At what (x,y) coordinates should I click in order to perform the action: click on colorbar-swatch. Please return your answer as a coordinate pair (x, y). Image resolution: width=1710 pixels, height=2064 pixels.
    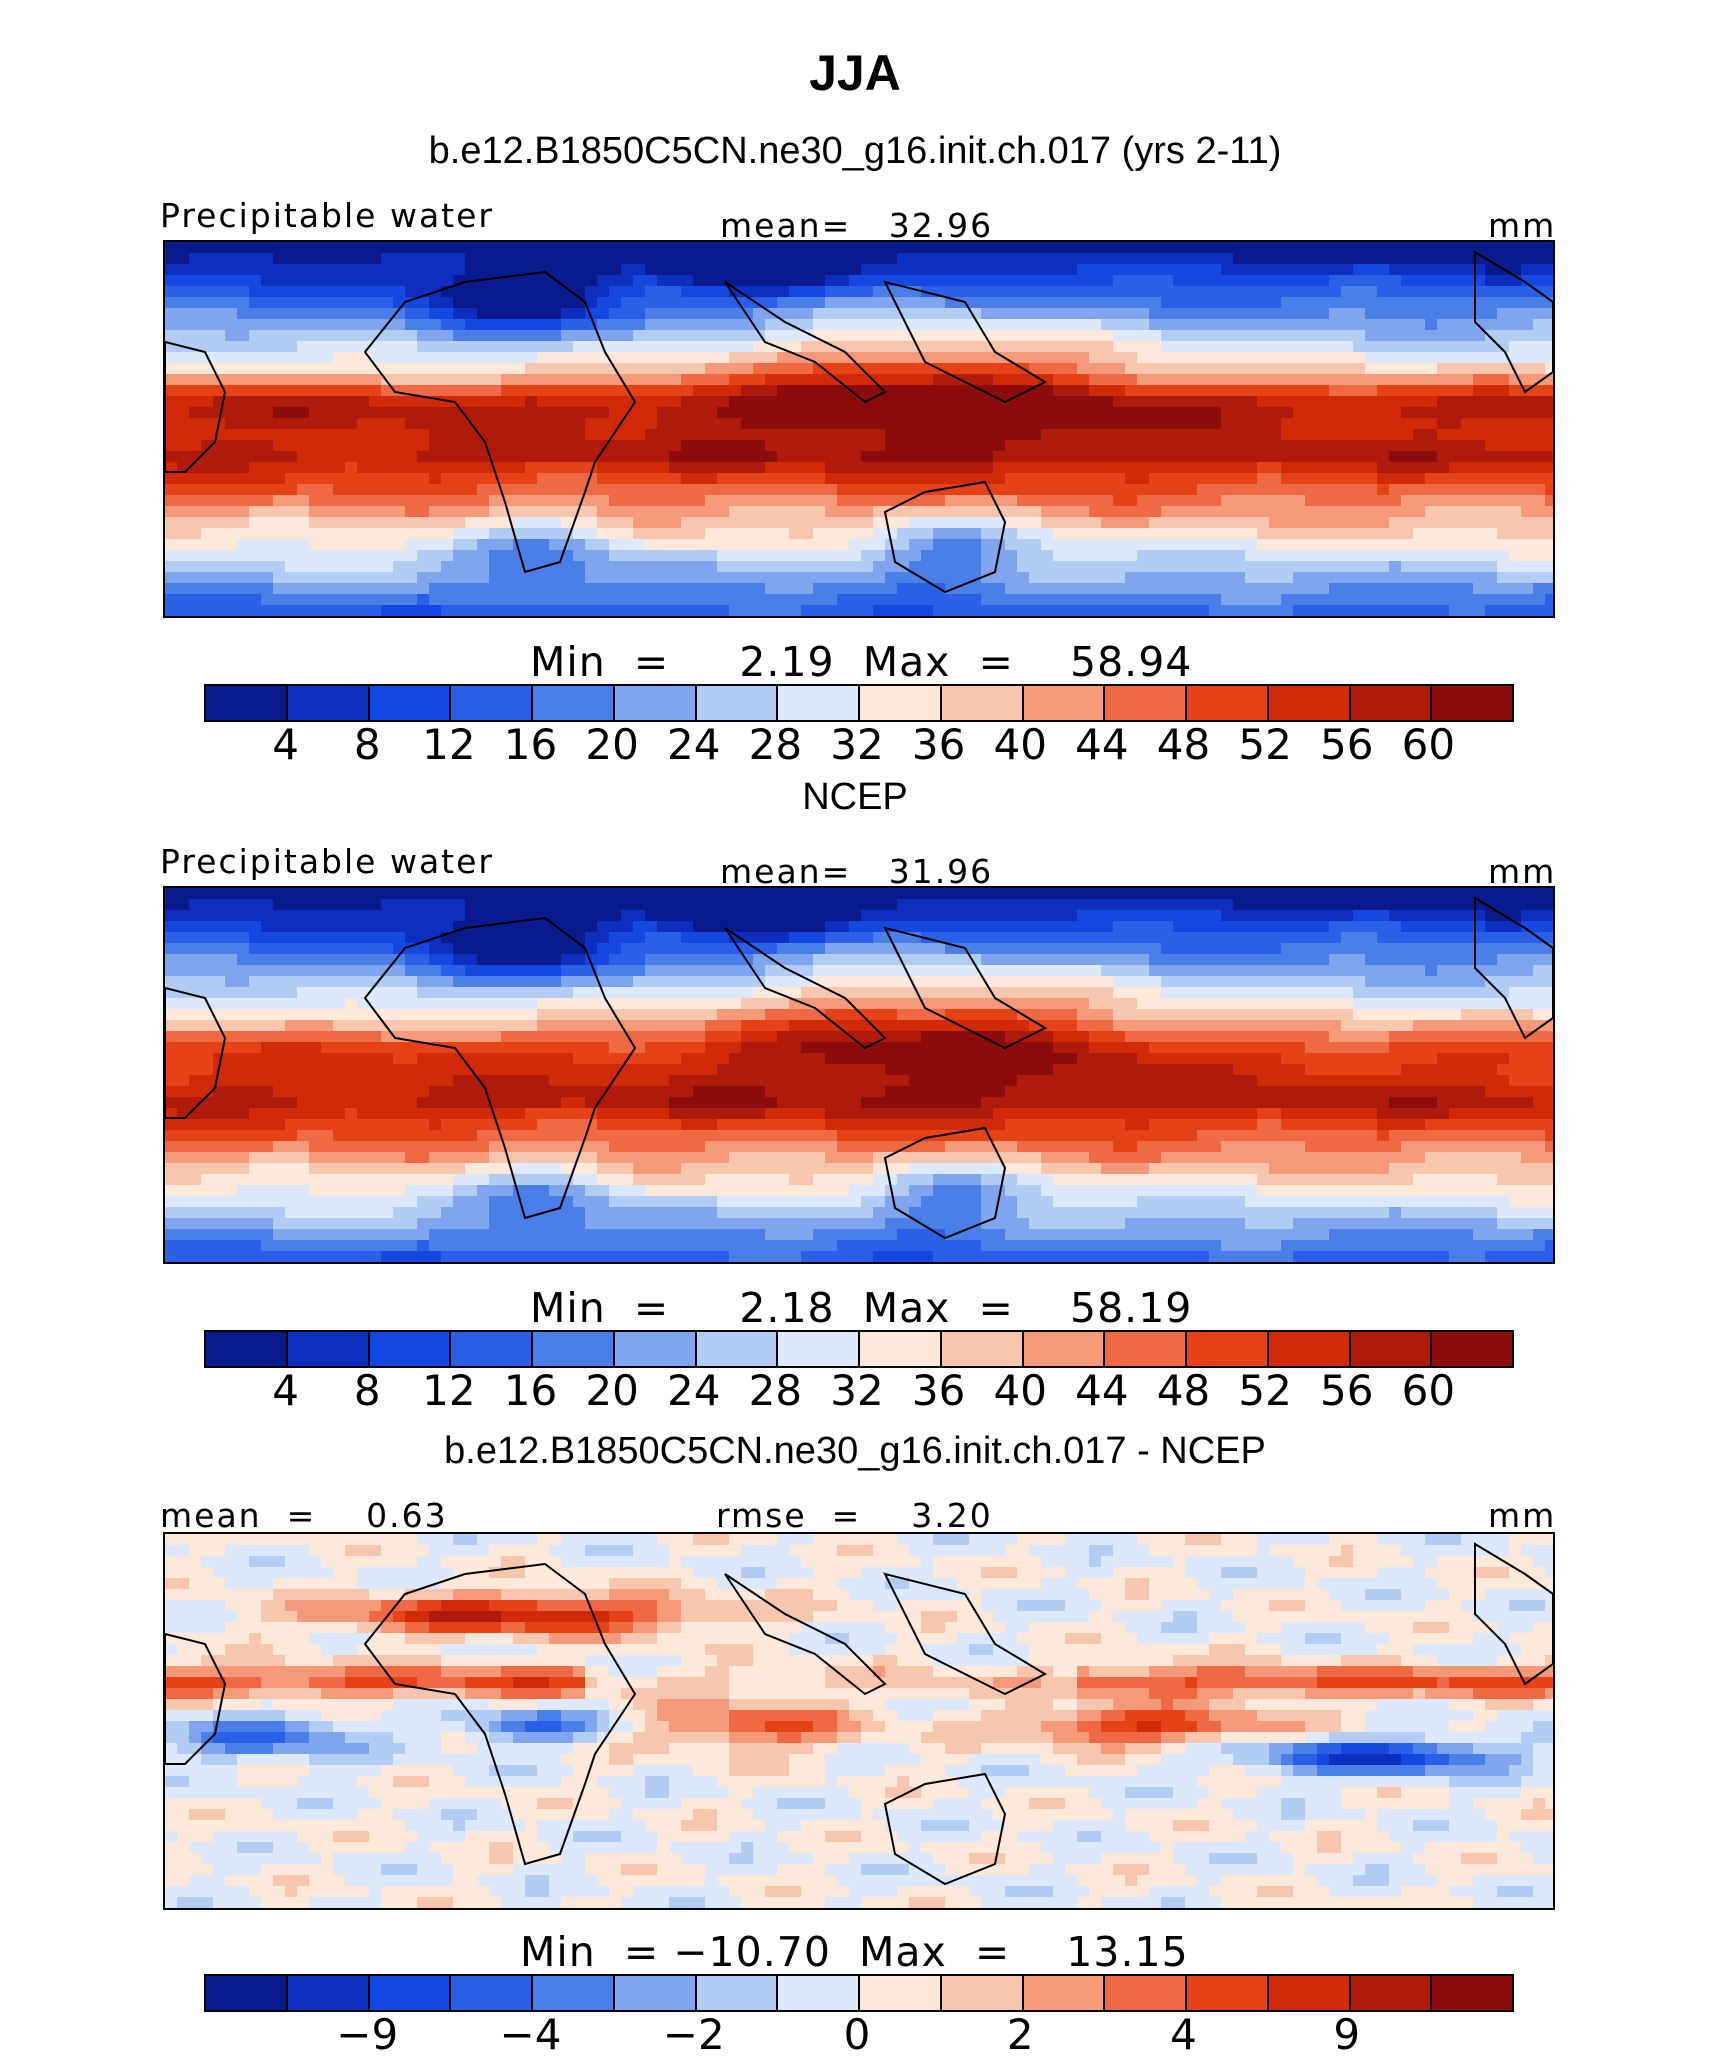
    Looking at the image, I should click on (410, 703).